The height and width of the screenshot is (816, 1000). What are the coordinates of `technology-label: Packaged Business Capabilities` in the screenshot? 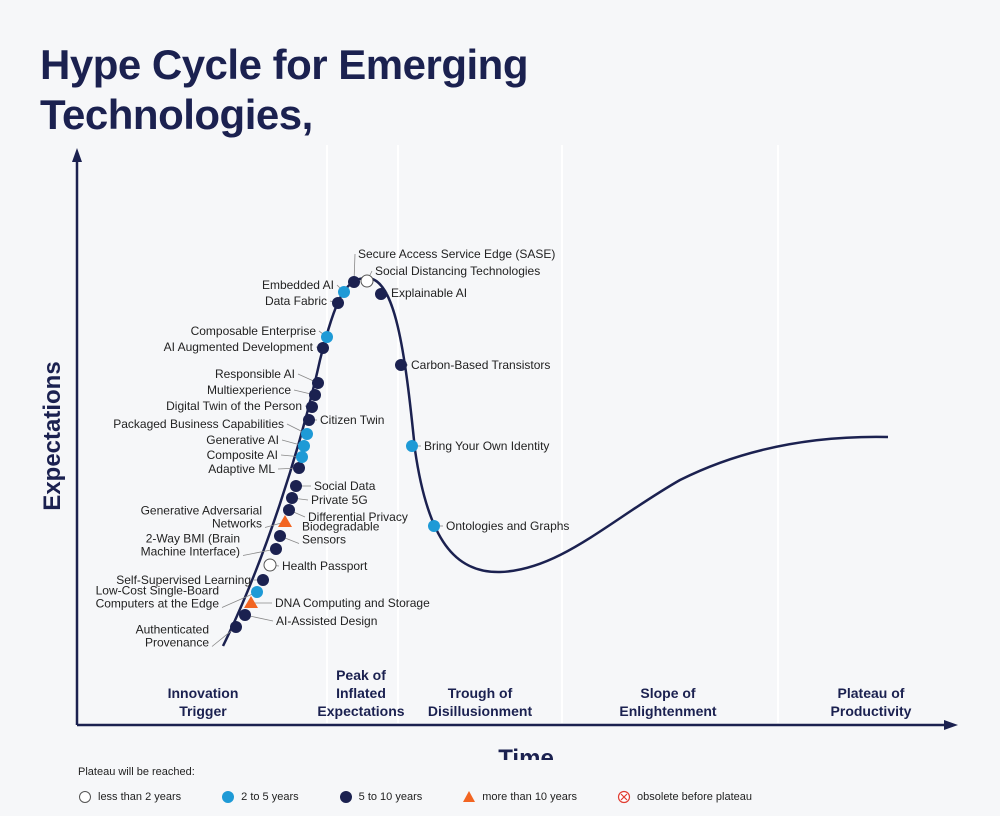 It's located at (198, 424).